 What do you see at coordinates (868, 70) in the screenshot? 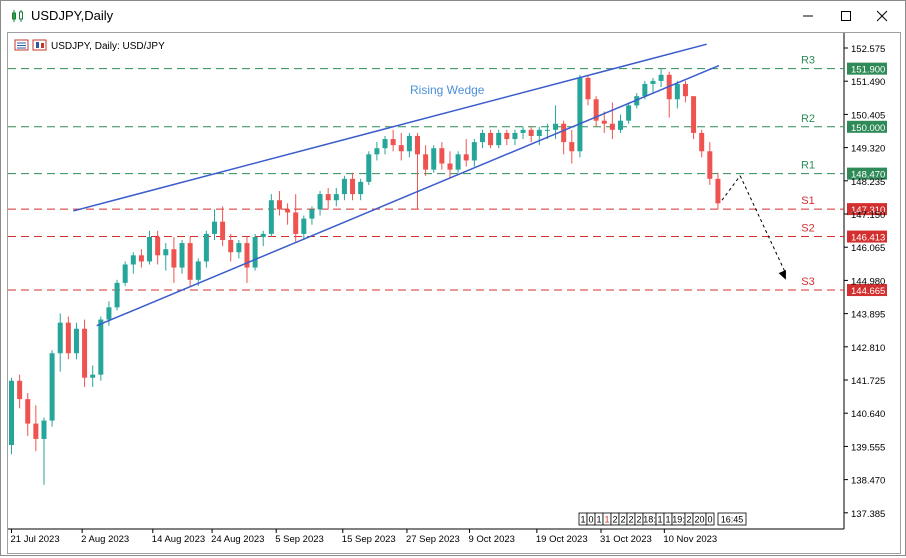
I see `level-price-tag-r3: 151.900` at bounding box center [868, 70].